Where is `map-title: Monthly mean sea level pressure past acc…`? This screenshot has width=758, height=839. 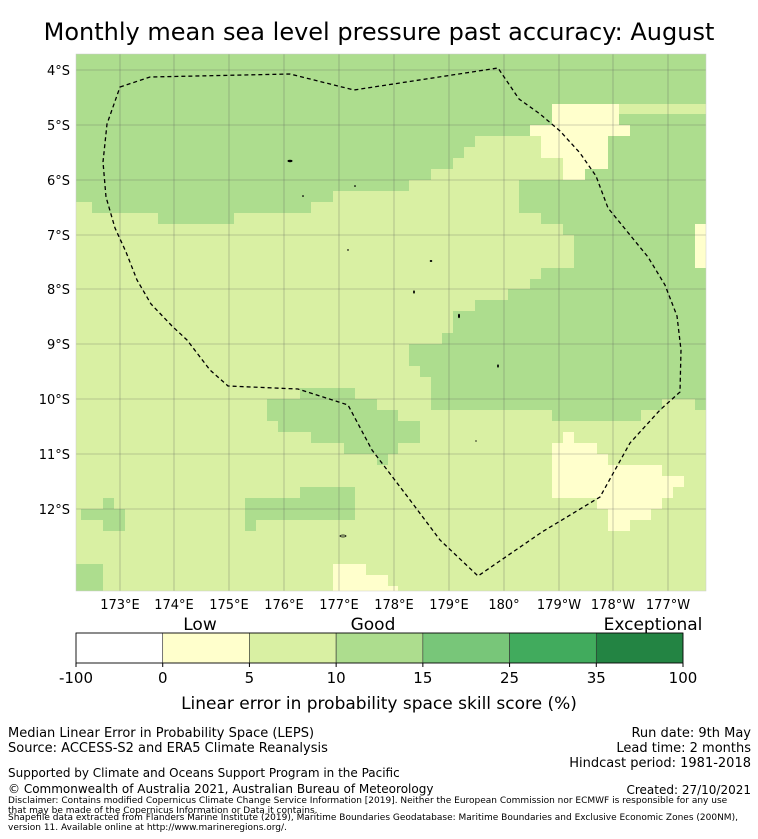
map-title: Monthly mean sea level pressure past acc… is located at coordinates (379, 32).